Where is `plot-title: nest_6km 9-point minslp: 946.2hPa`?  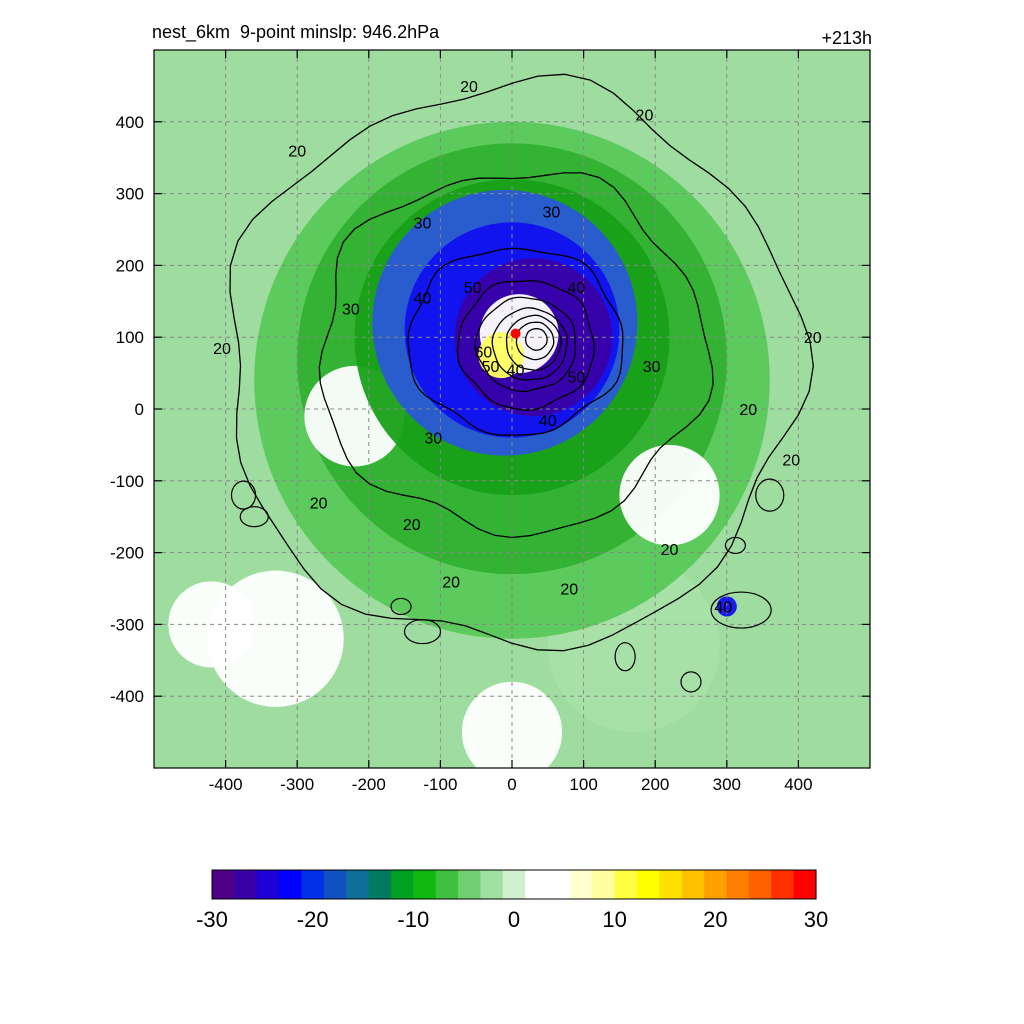
plot-title: nest_6km 9-point minslp: 946.2hPa is located at coordinates (296, 32).